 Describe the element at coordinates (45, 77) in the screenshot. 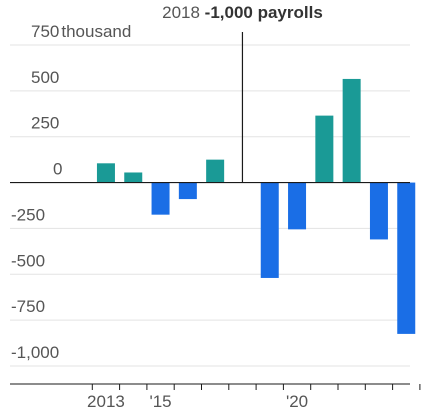

I see `y-tick-label: 500` at that location.